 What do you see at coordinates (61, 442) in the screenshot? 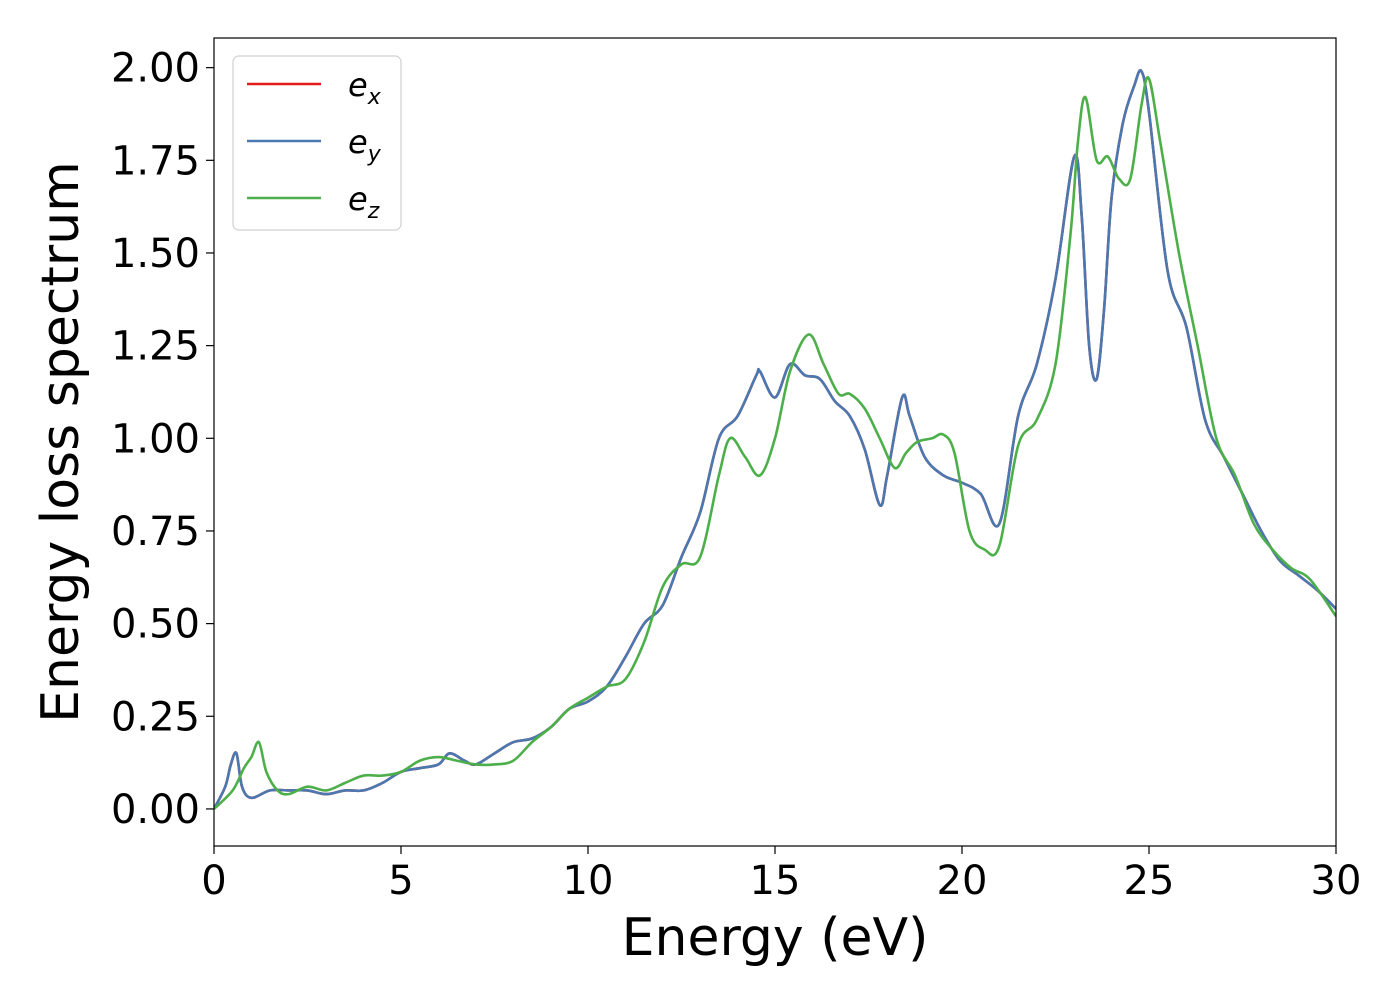
I see `y-axis-label: Energy loss spectrum` at bounding box center [61, 442].